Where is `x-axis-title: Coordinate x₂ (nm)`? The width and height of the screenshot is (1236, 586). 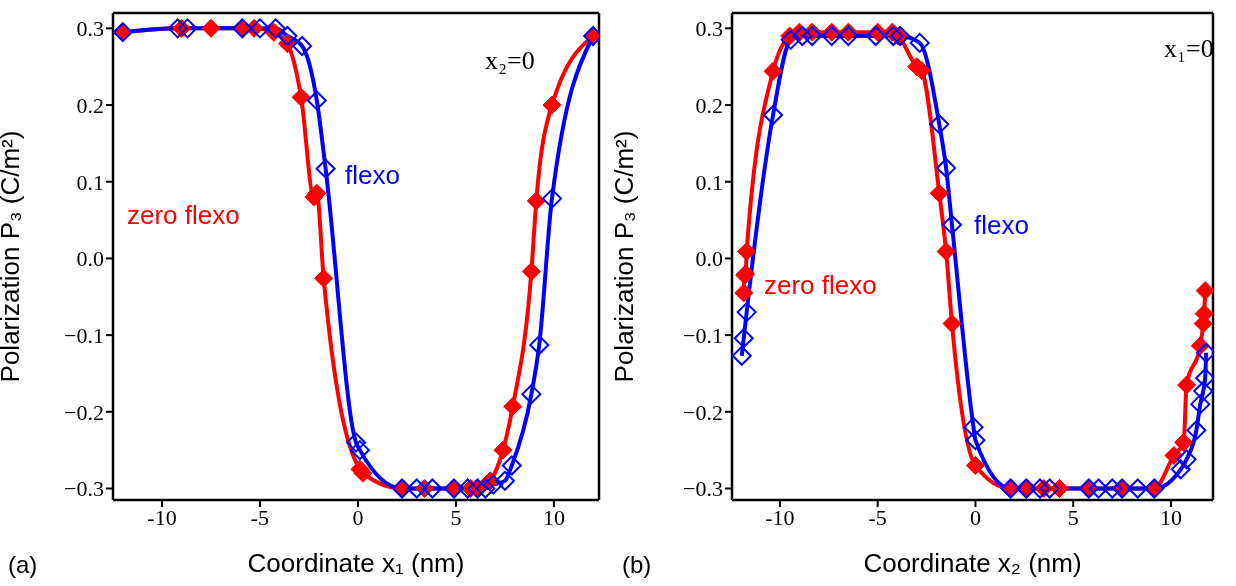
x-axis-title: Coordinate x₂ (nm) is located at coordinates (972, 563).